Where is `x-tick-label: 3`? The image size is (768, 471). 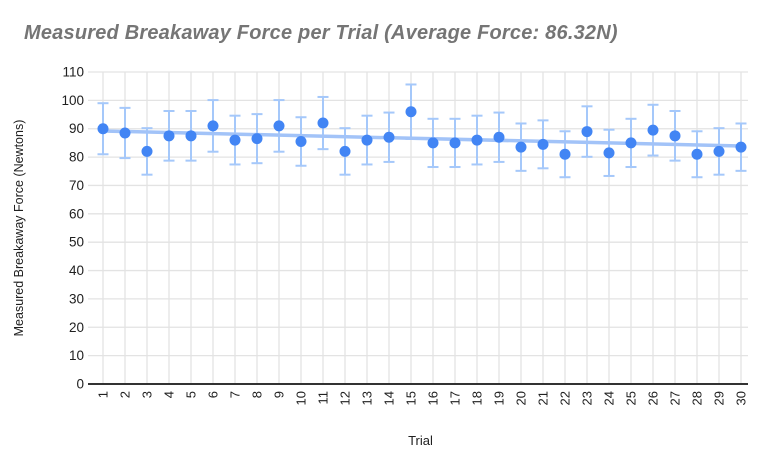 x-tick-label: 3 is located at coordinates (147, 394).